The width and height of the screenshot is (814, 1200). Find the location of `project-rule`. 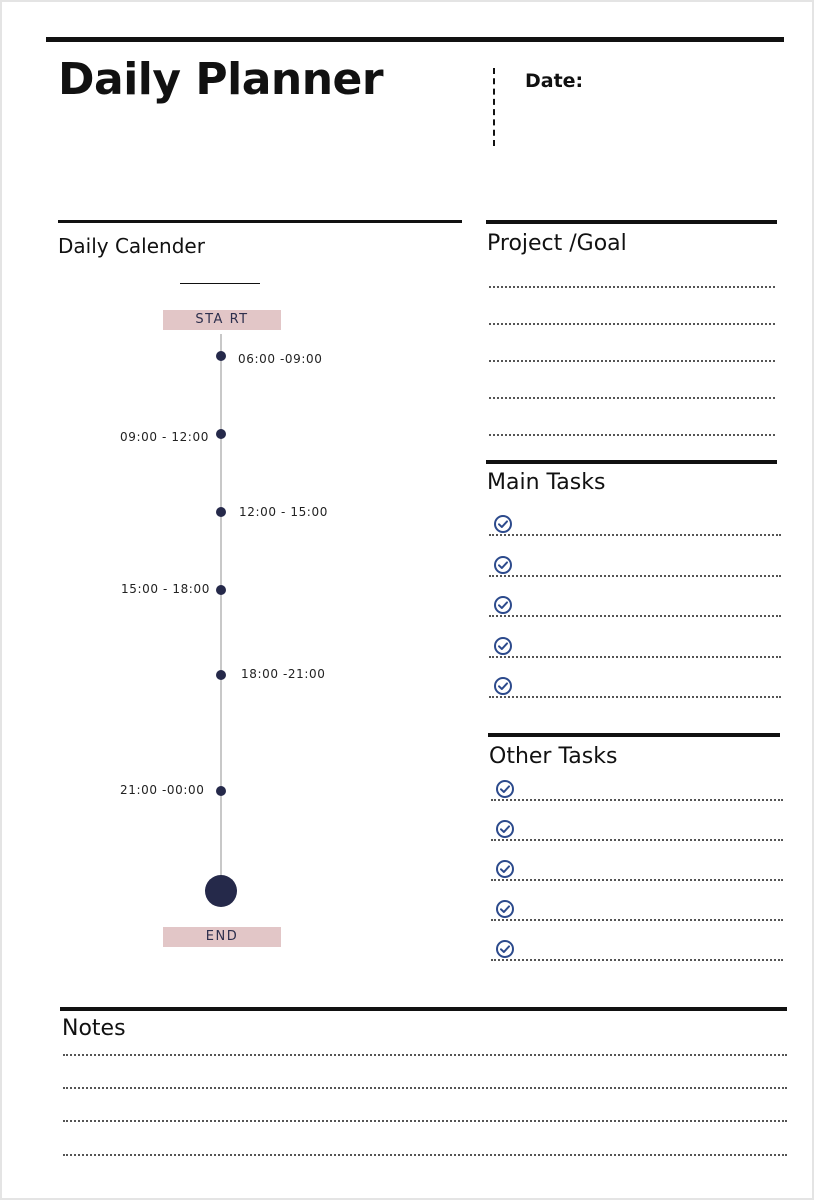

project-rule is located at coordinates (631, 222).